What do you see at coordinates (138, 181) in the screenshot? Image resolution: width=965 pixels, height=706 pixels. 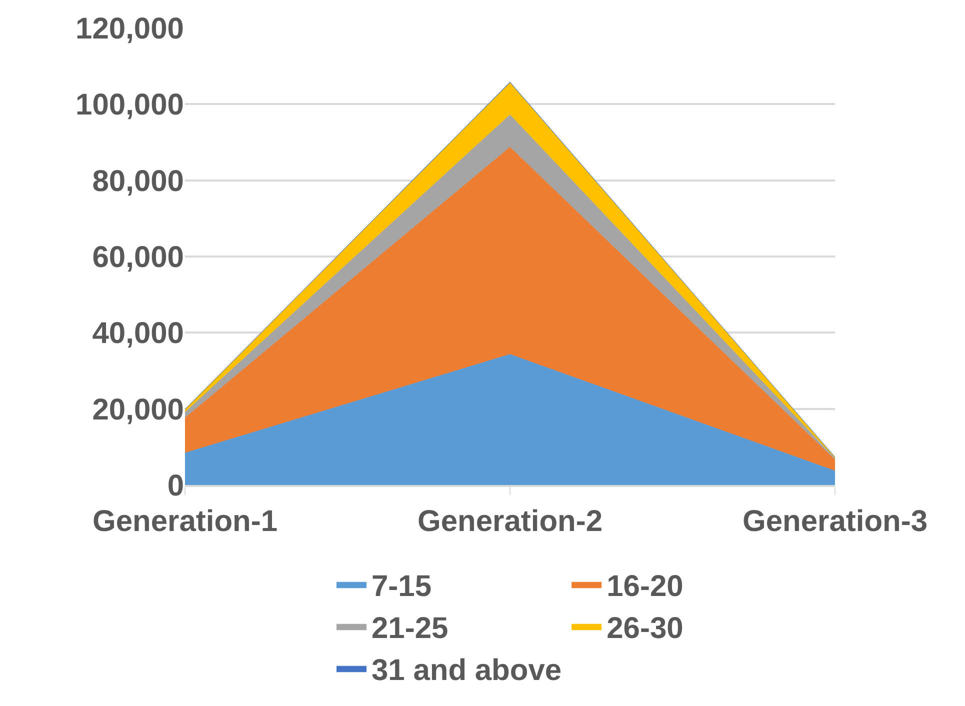 I see `y-tick-label: 80,000` at bounding box center [138, 181].